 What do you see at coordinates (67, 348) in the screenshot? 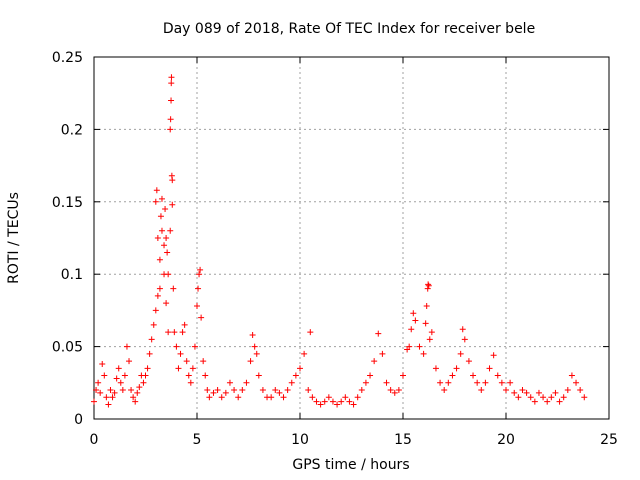
I see `y-tick-label: 0.05` at bounding box center [67, 348].